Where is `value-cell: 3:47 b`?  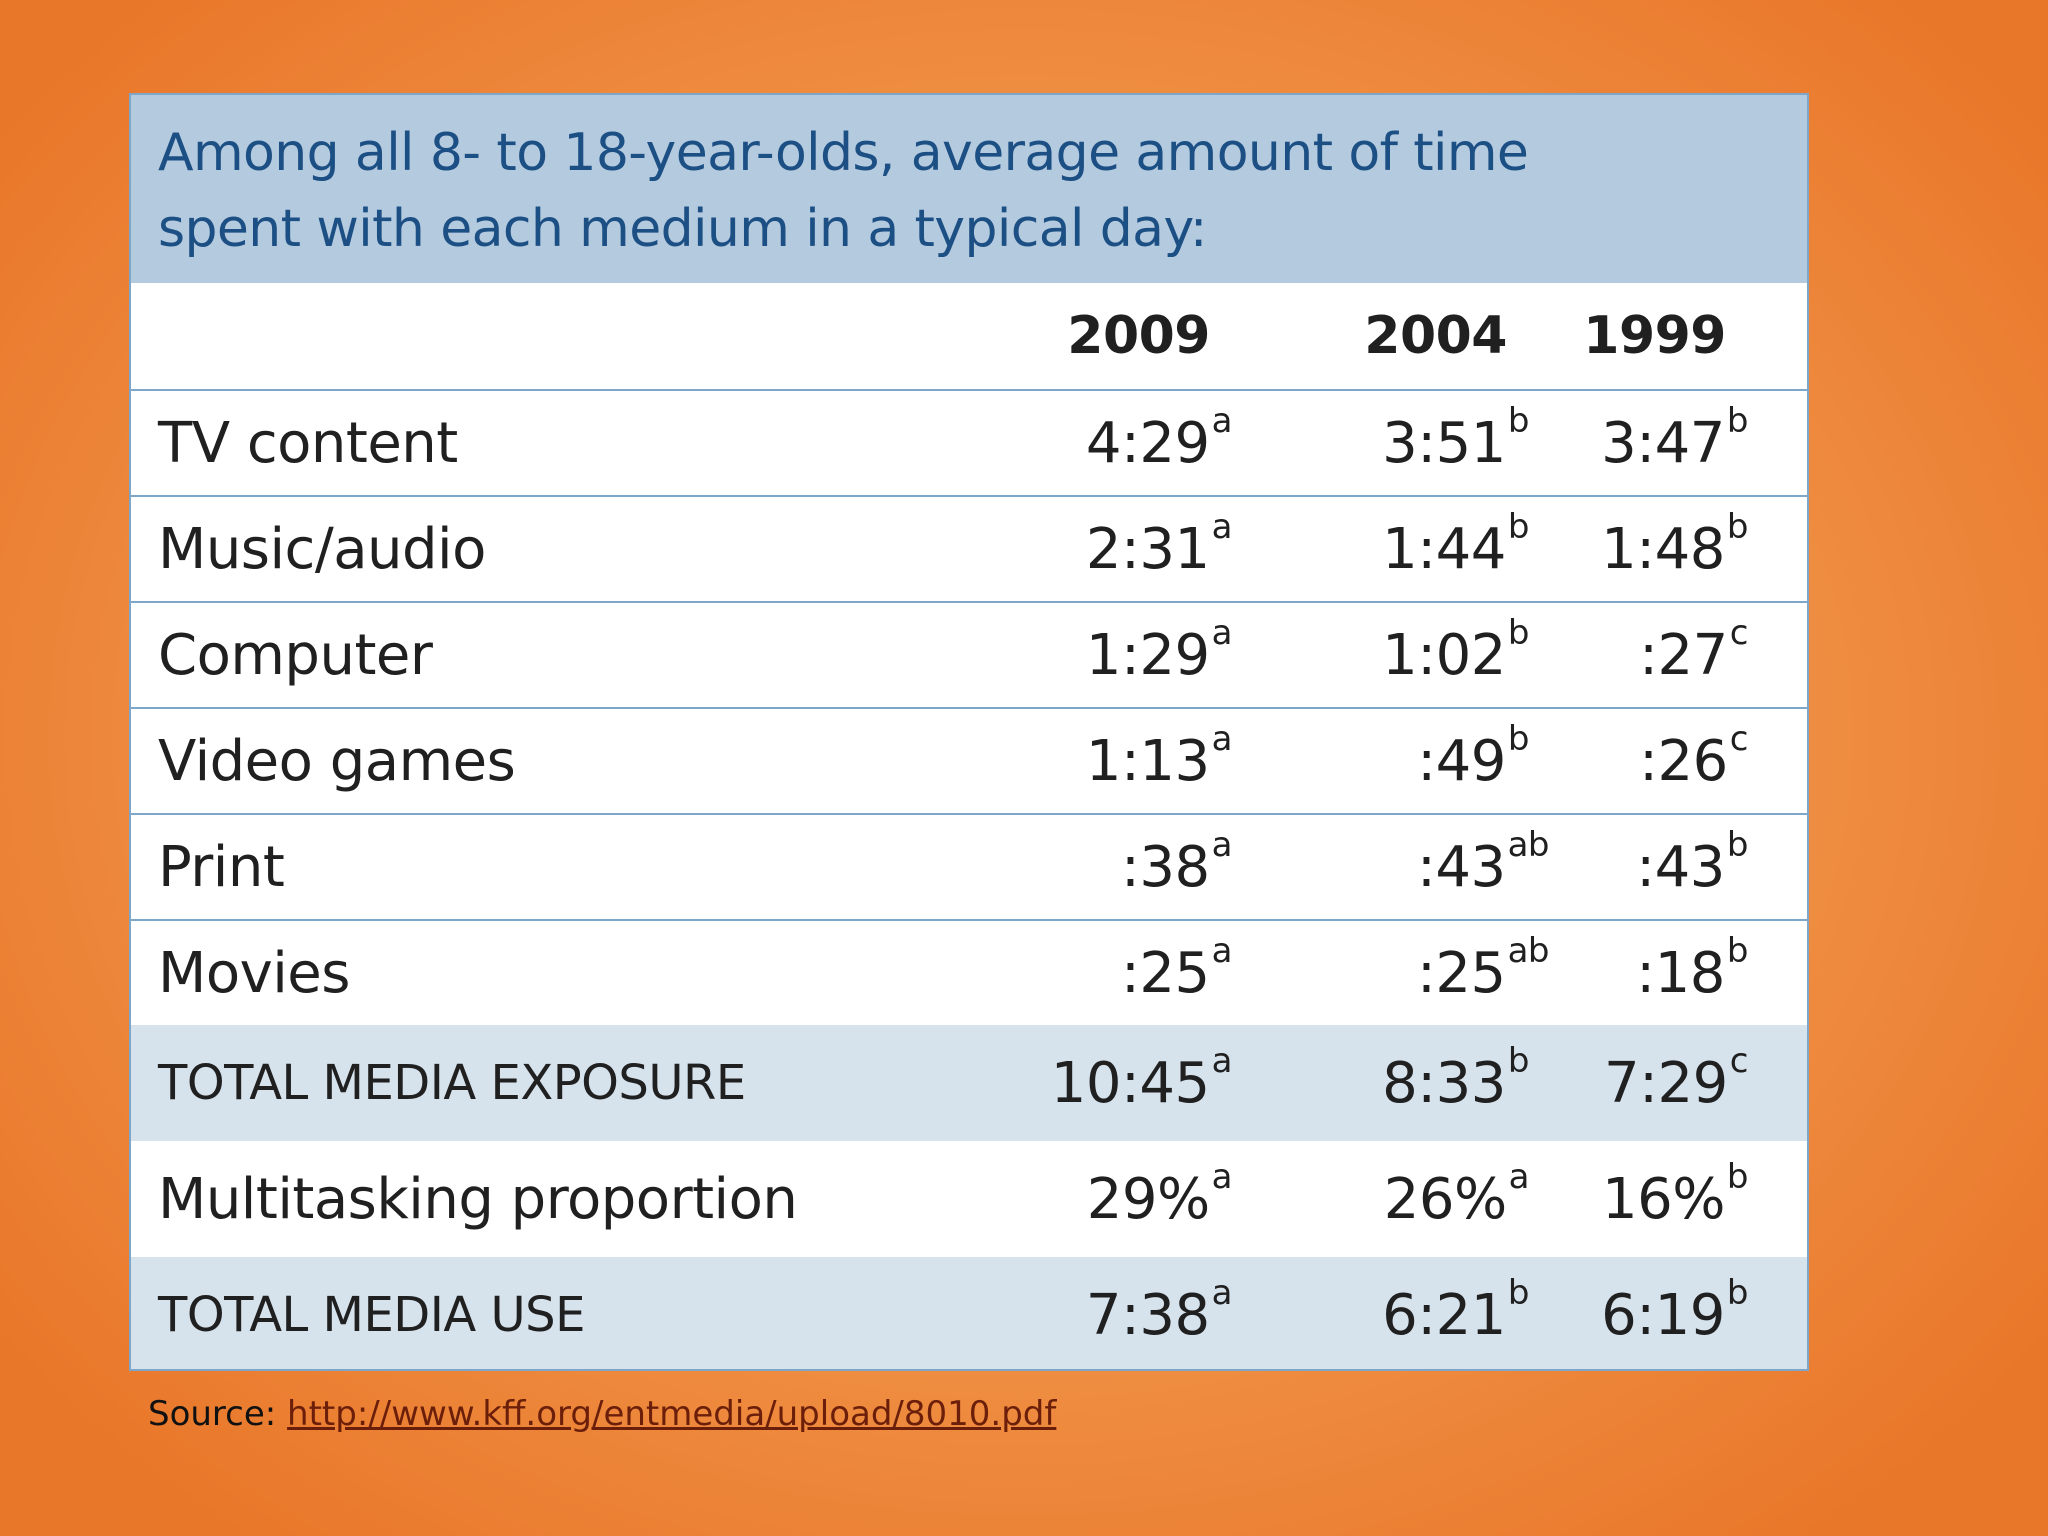
value-cell: 3:47 b is located at coordinates (1674, 443).